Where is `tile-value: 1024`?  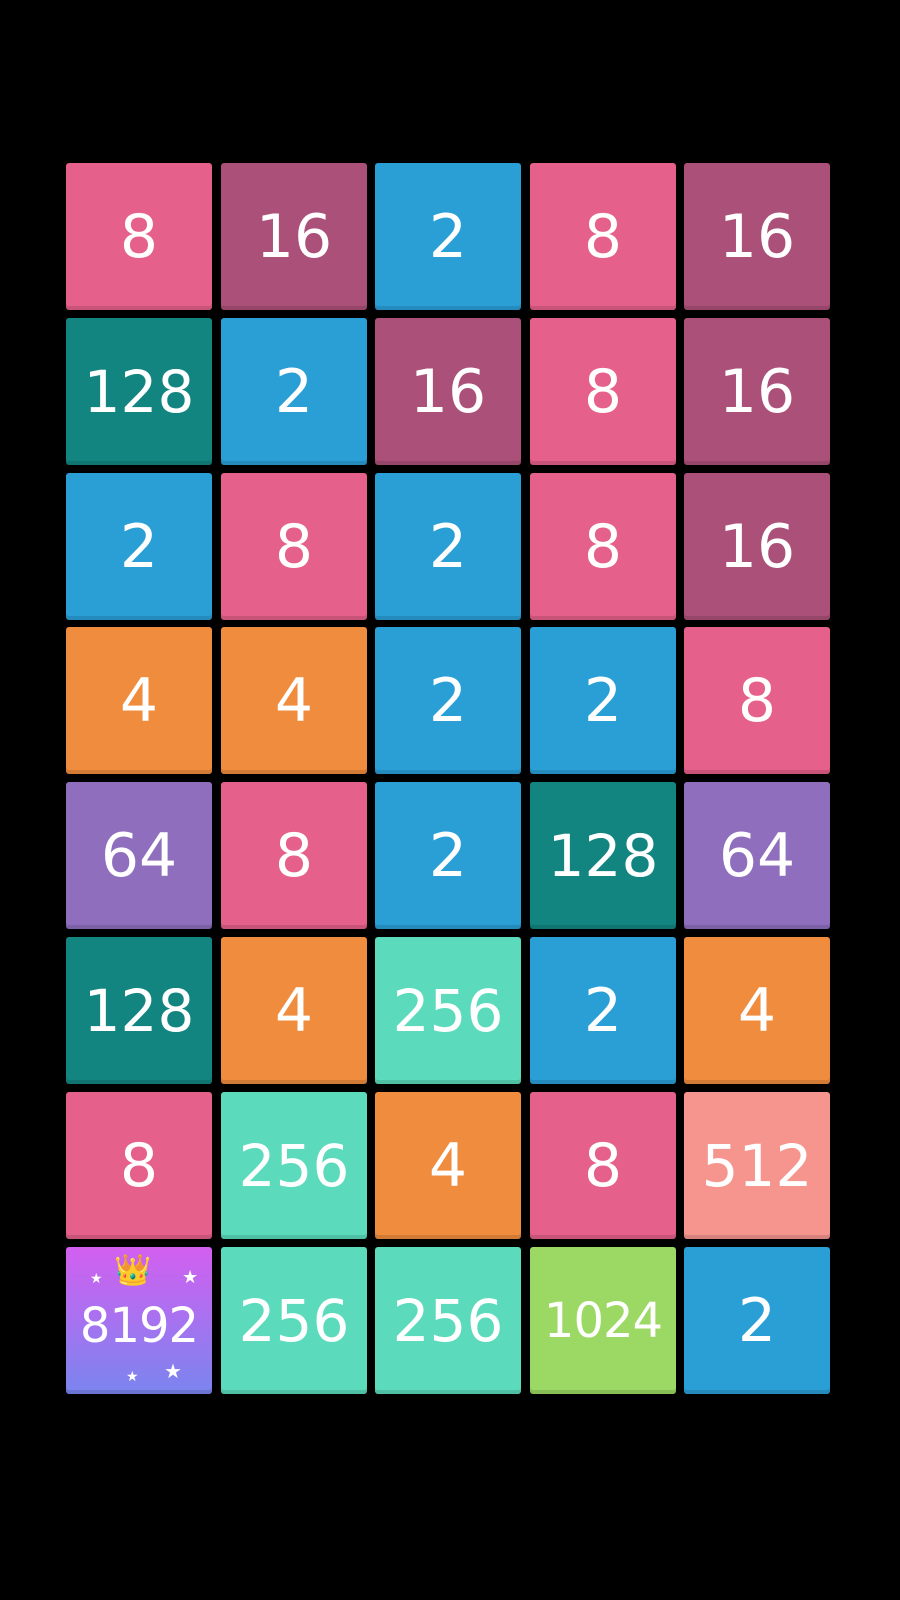 tile-value: 1024 is located at coordinates (603, 1320).